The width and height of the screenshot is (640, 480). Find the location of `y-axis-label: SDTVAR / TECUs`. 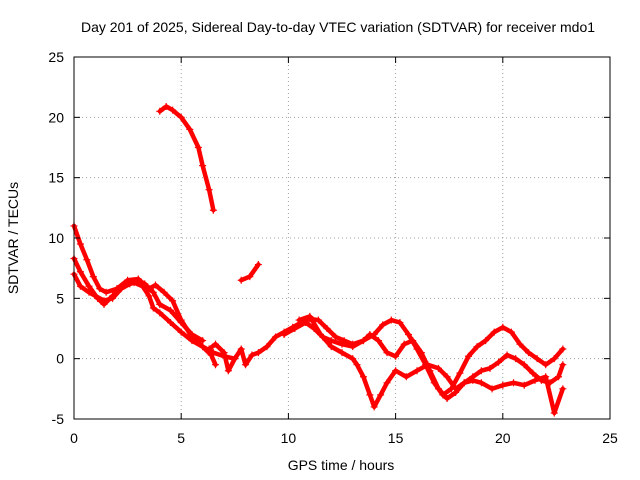

y-axis-label: SDTVAR / TECUs is located at coordinates (13, 238).